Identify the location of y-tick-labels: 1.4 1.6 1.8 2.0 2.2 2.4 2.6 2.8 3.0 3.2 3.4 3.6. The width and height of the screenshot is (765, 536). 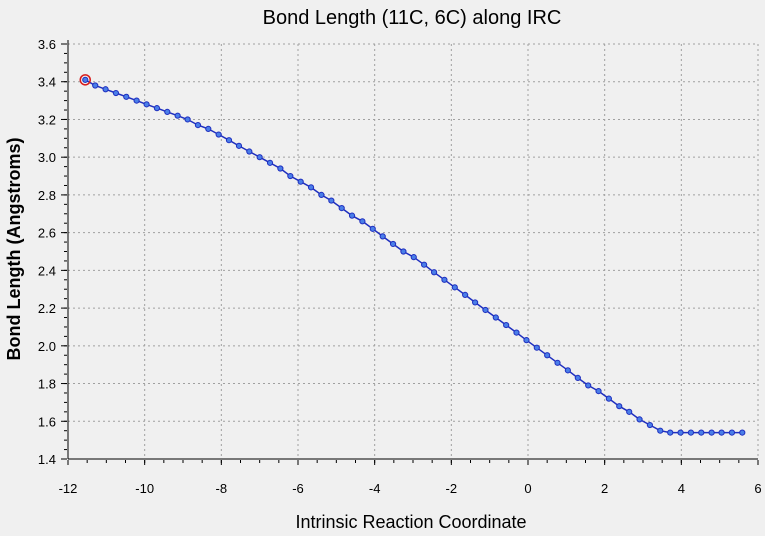
(47, 252).